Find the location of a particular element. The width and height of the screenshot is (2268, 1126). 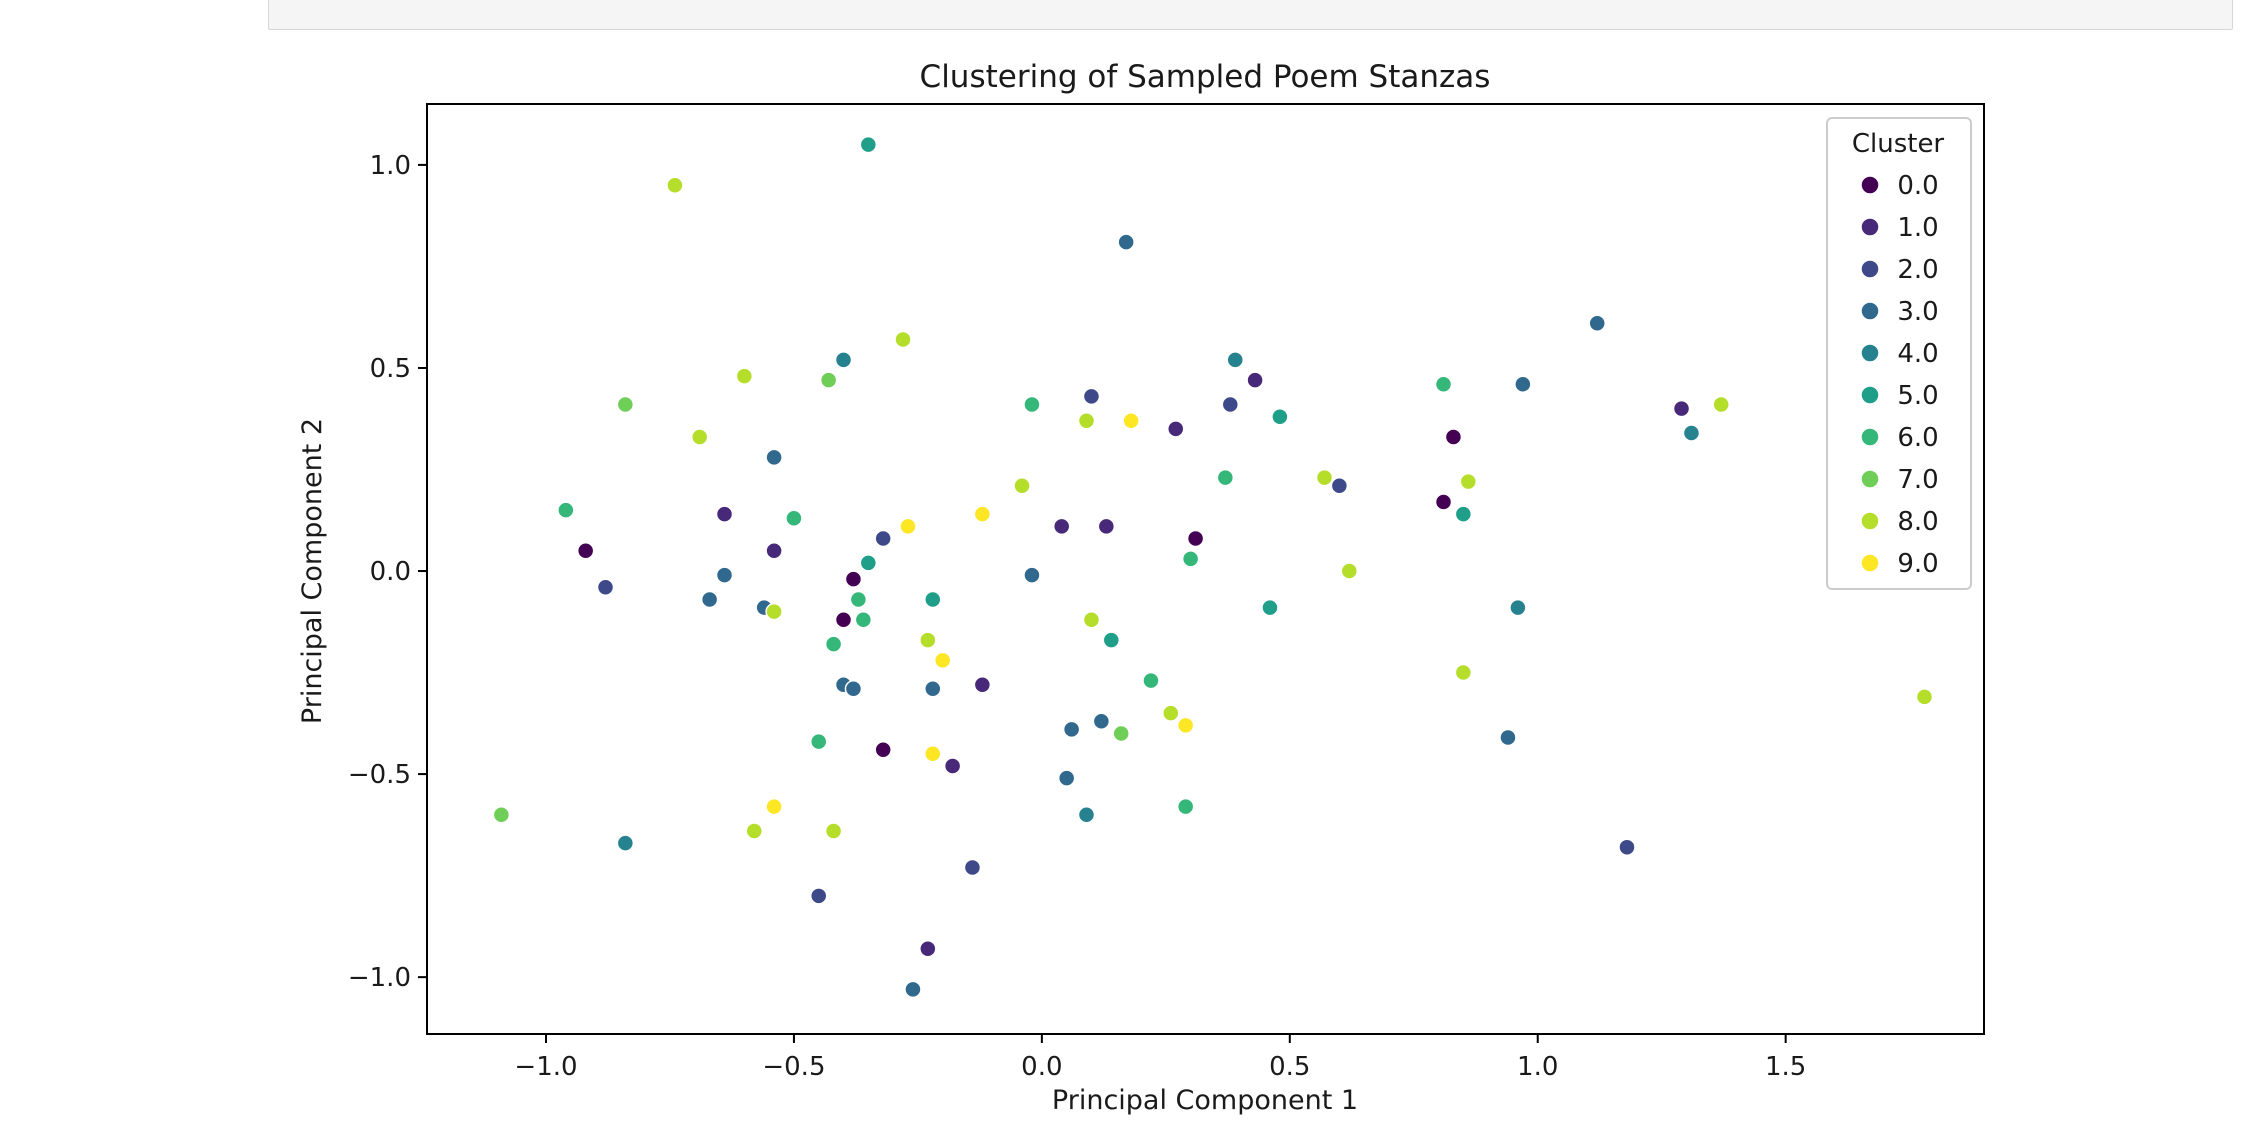

x-tick-label: 1.0 is located at coordinates (1537, 1067).